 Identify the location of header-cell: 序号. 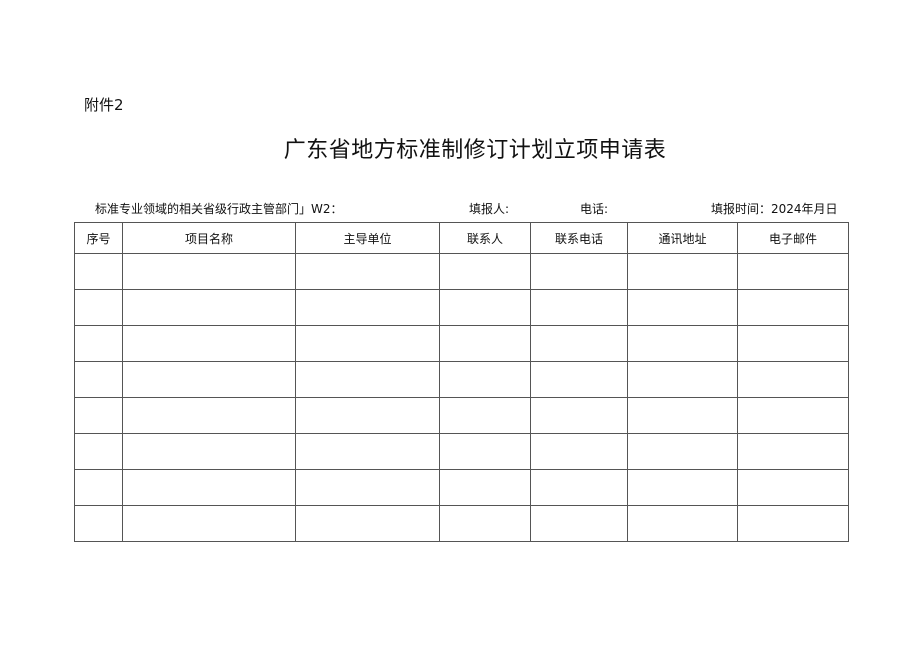
(98, 238).